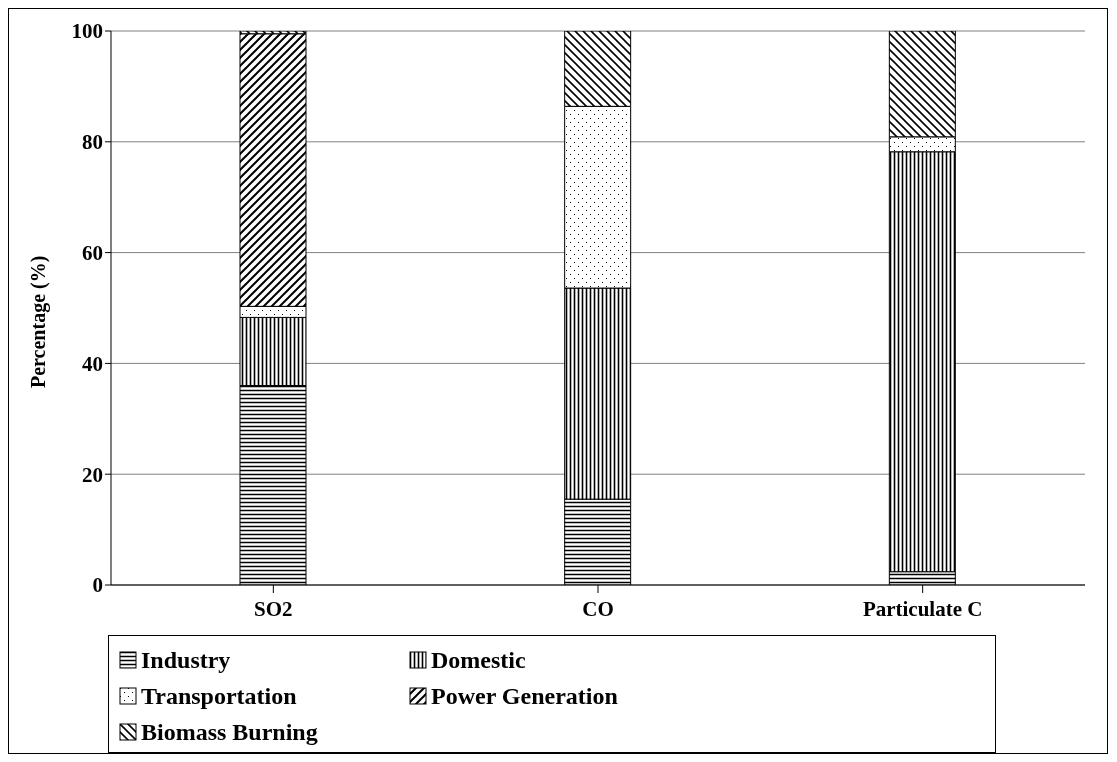 This screenshot has width=1117, height=762. What do you see at coordinates (97, 585) in the screenshot?
I see `y-tick-label: 0` at bounding box center [97, 585].